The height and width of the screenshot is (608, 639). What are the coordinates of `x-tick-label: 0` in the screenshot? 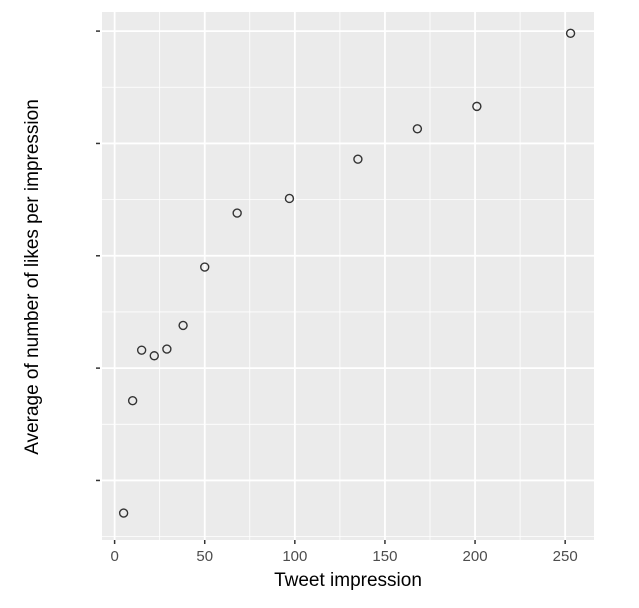 It's located at (114, 556).